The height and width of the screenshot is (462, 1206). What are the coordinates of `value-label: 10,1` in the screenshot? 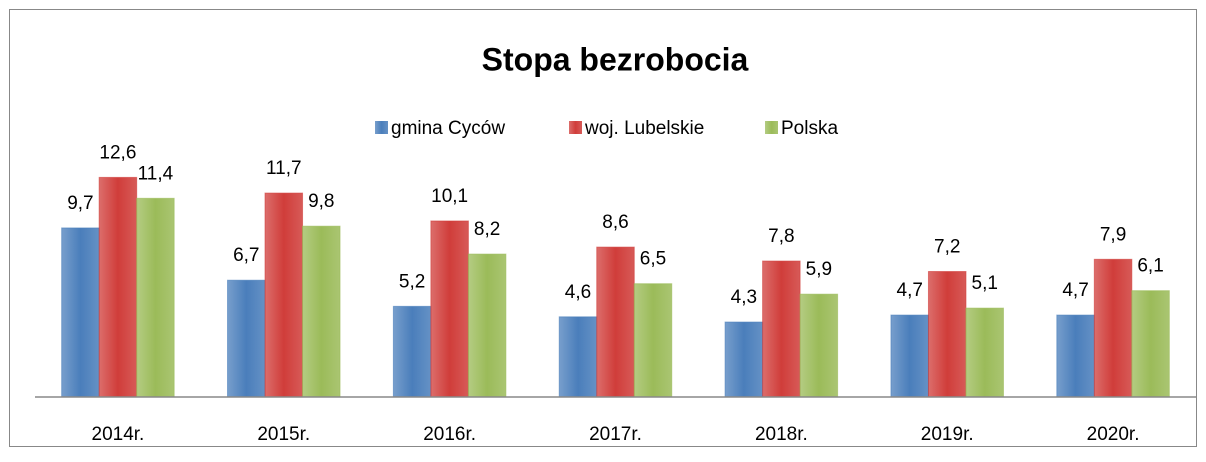 It's located at (449, 196).